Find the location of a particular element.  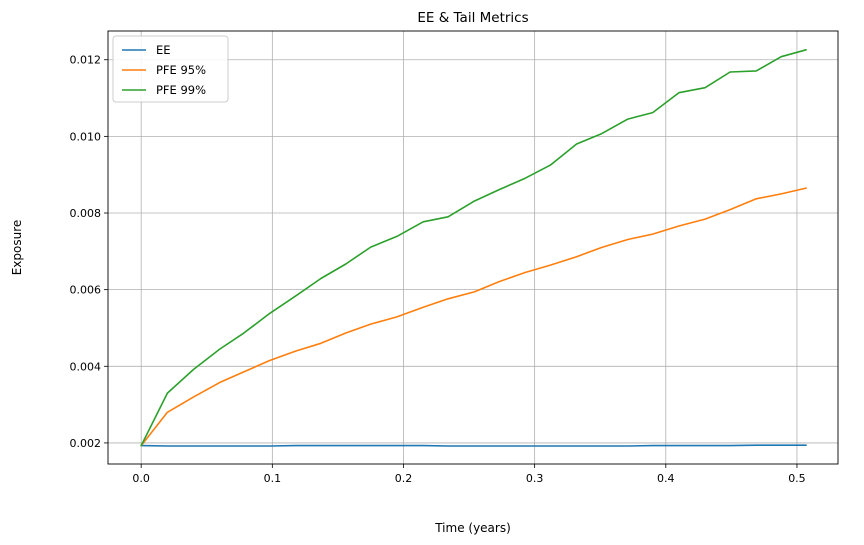

legend-box is located at coordinates (170, 69).